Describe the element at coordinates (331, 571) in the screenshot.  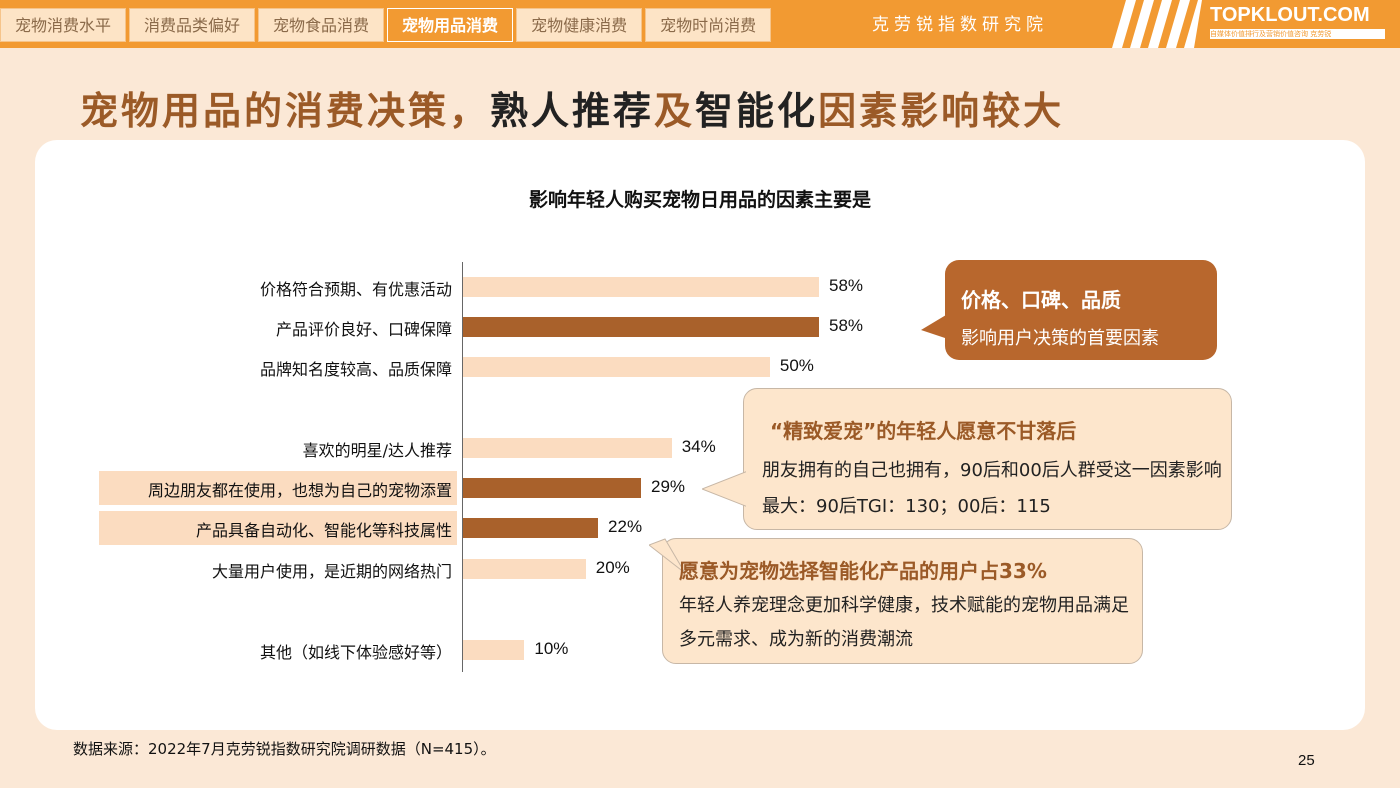
I see `category-label: 大量用户使用，是近期的网络热门` at that location.